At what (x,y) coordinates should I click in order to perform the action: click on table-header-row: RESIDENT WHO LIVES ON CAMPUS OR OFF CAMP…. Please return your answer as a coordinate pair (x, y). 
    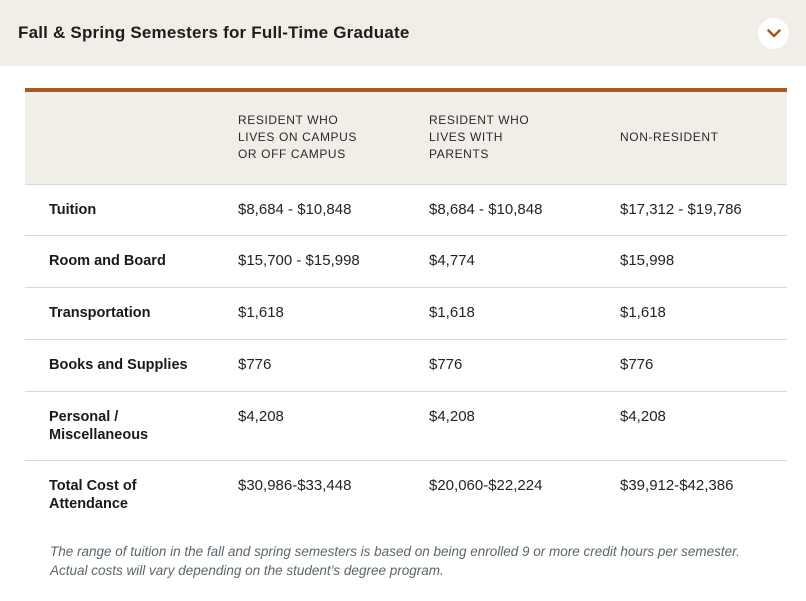
    Looking at the image, I should click on (406, 137).